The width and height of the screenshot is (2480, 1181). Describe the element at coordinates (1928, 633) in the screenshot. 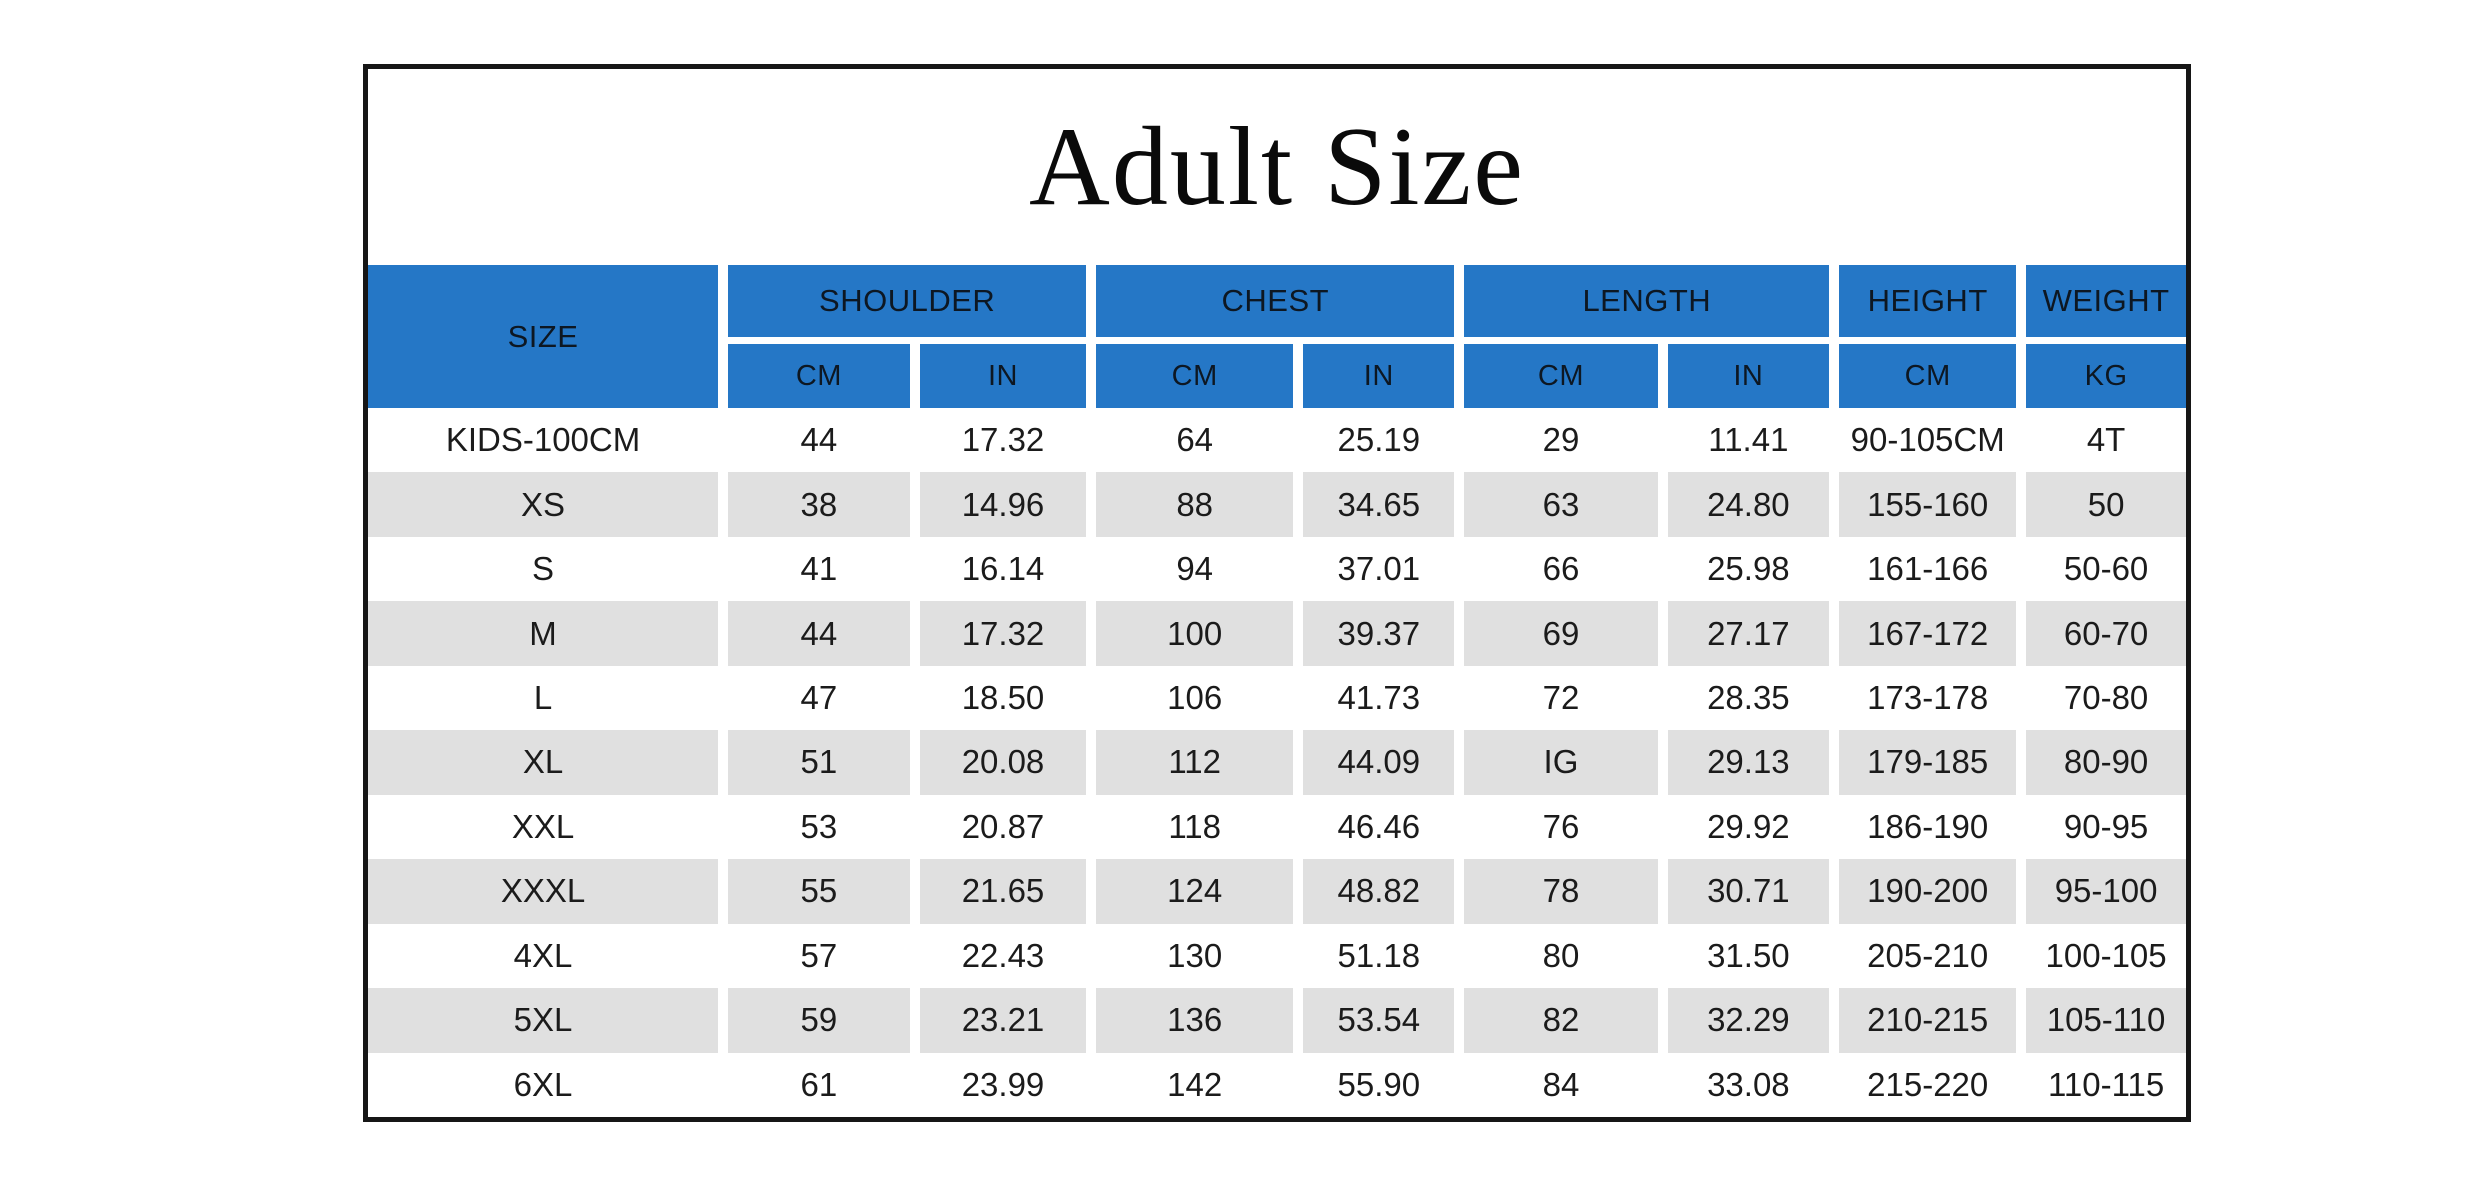

I see `cell-height-cm: 167-172` at that location.